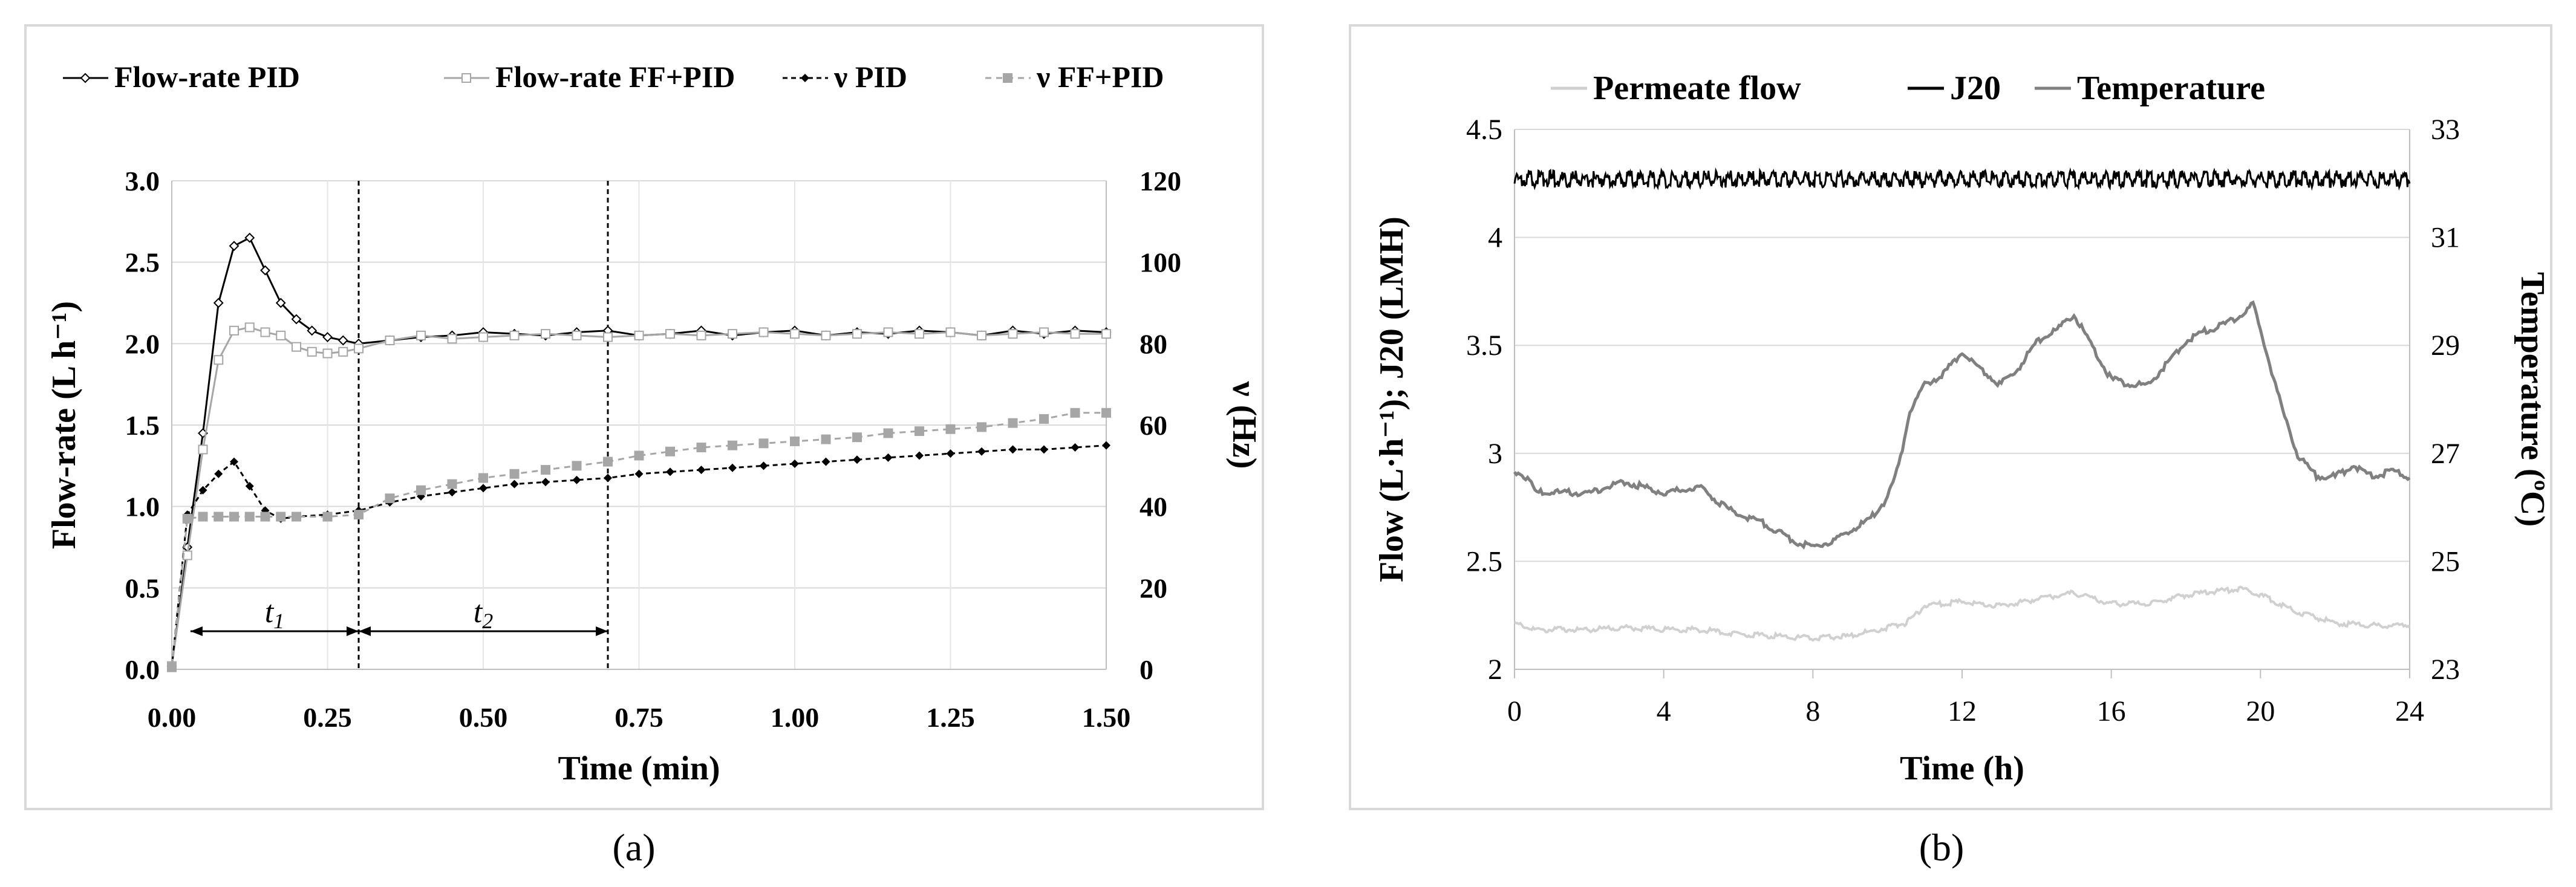 This screenshot has height=887, width=2576. What do you see at coordinates (1153, 507) in the screenshot?
I see `y2-tick-label: 40` at bounding box center [1153, 507].